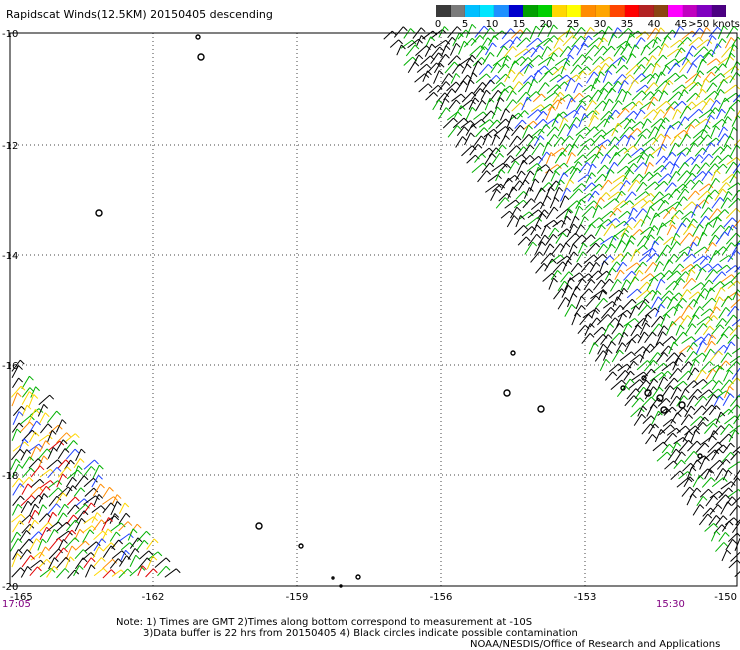 The width and height of the screenshot is (740, 650). What do you see at coordinates (573, 11) in the screenshot?
I see `legend-swatch` at bounding box center [573, 11].